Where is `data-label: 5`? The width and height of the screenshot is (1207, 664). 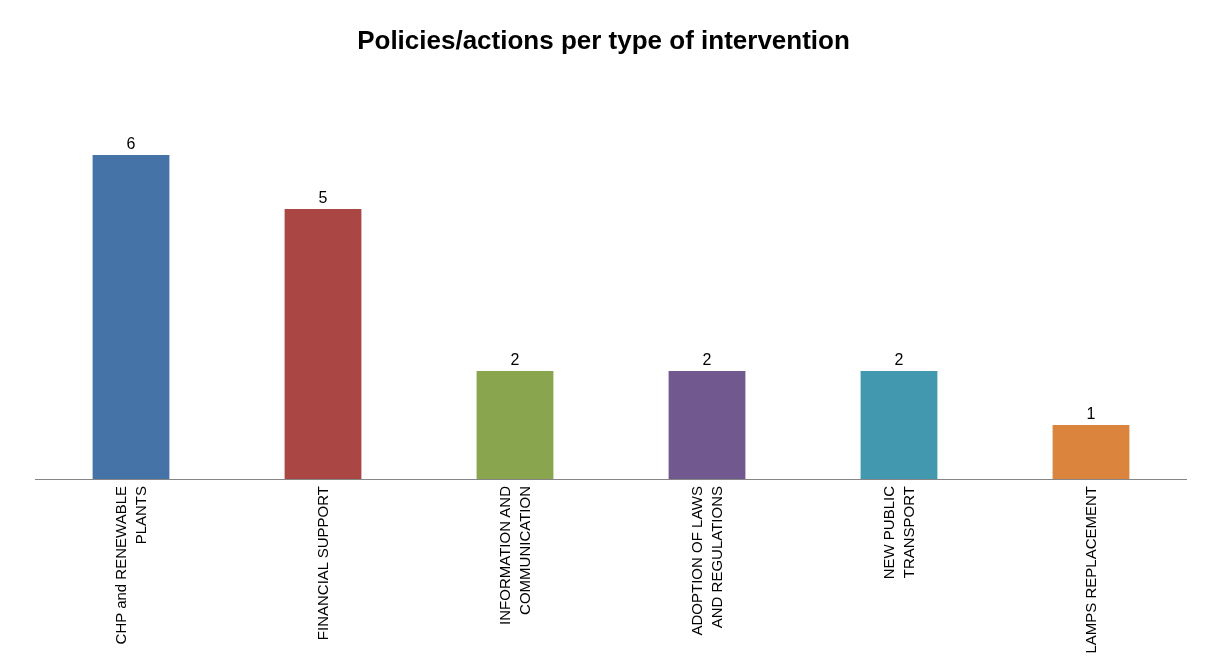
data-label: 5 is located at coordinates (323, 198).